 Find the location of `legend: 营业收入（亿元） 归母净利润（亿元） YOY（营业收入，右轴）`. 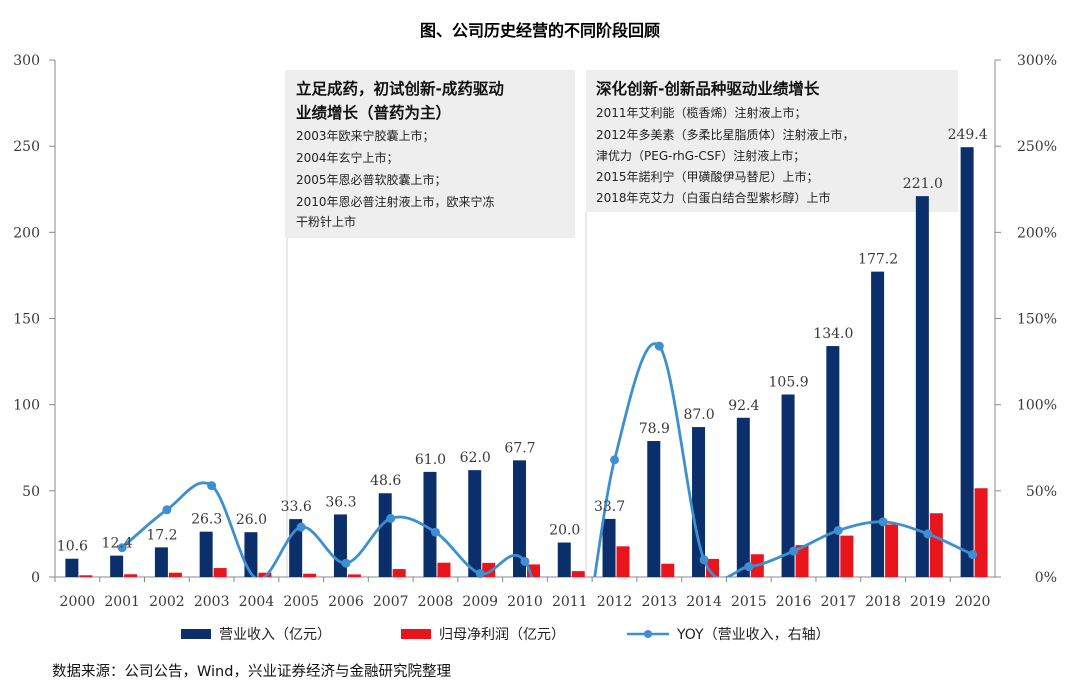

legend: 营业收入（亿元） 归母净利润（亿元） YOY（营业收入，右轴） is located at coordinates (505, 634).